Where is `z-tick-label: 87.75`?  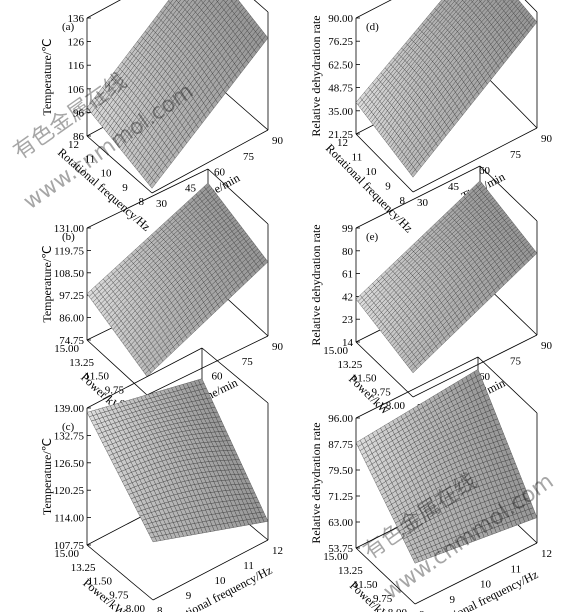 z-tick-label: 87.75 is located at coordinates (340, 445).